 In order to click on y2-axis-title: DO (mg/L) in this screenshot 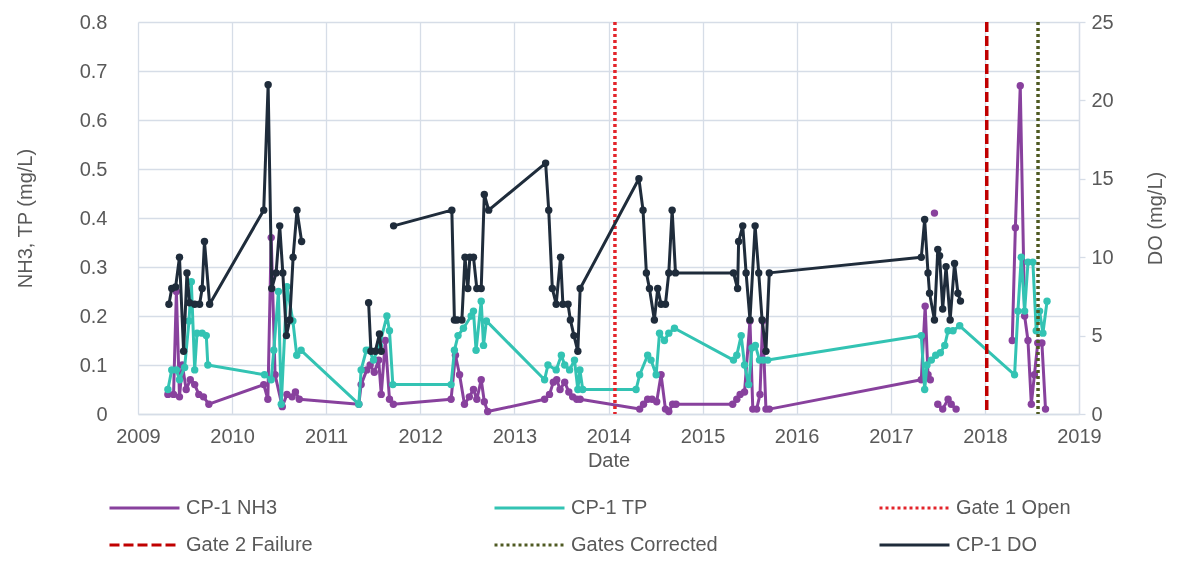, I will do `click(1154, 218)`.